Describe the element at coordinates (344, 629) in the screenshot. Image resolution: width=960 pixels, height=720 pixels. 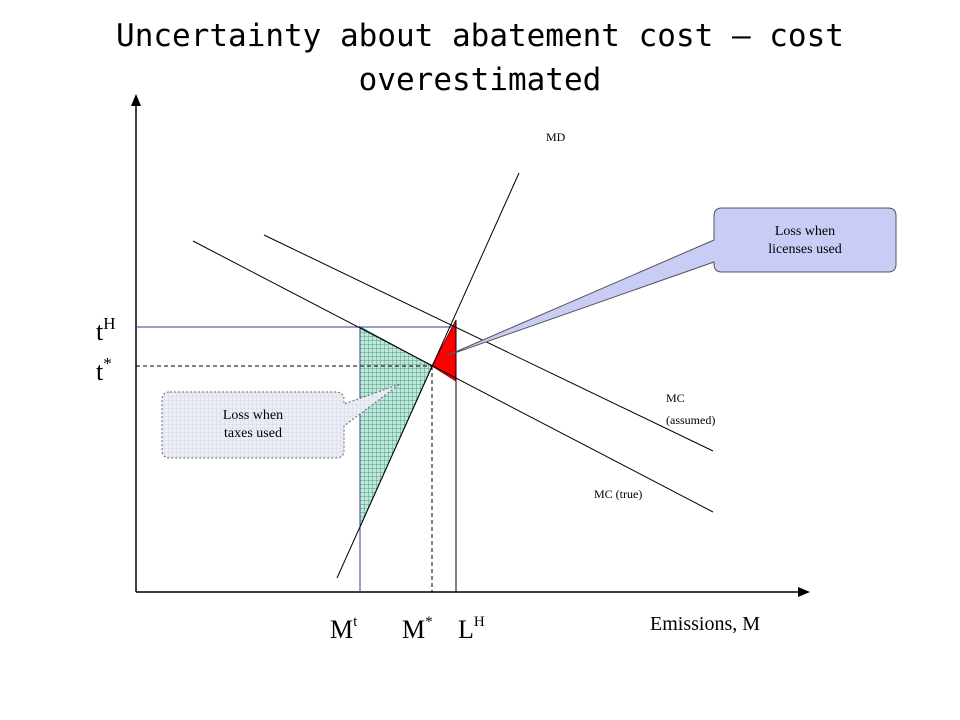
I see `m-t-label: Mt` at that location.